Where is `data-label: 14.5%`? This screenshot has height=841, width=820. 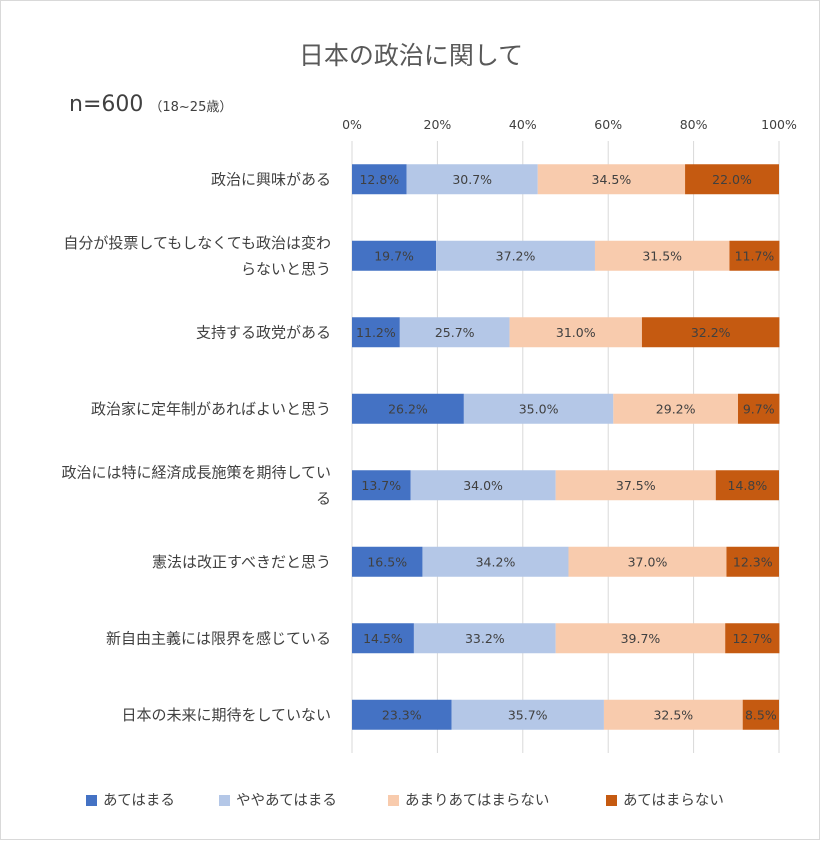 data-label: 14.5% is located at coordinates (383, 638).